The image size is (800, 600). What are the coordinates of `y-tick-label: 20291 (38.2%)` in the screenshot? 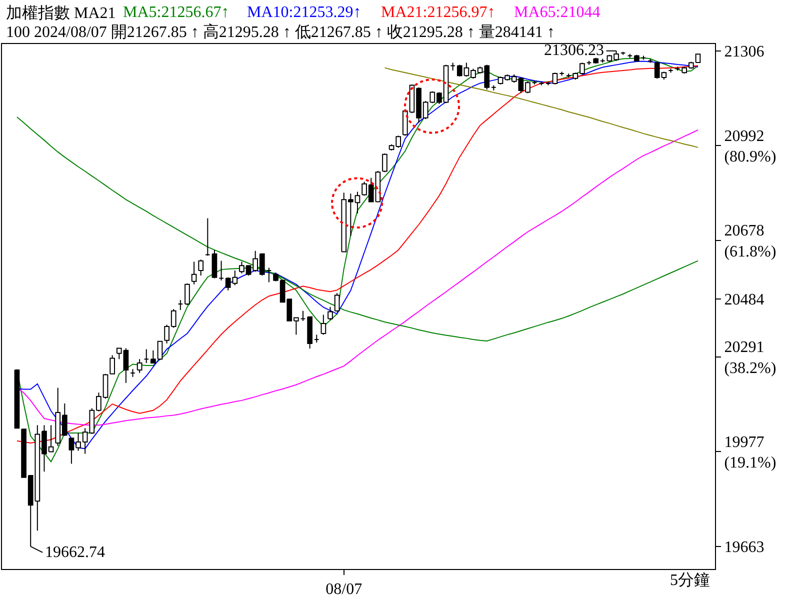 It's located at (750, 358).